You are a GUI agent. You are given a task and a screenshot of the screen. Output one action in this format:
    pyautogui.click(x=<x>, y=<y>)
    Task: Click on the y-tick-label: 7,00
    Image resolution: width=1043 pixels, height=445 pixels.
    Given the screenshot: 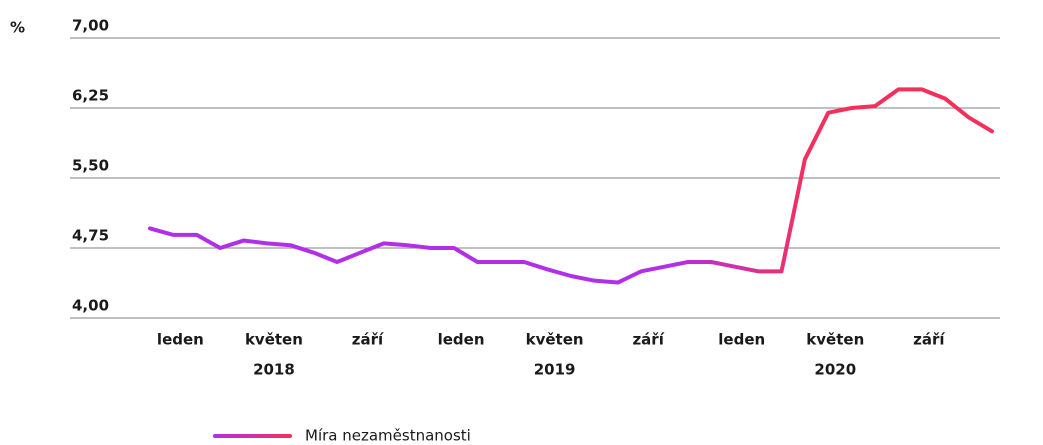 What is the action you would take?
    pyautogui.click(x=90, y=26)
    